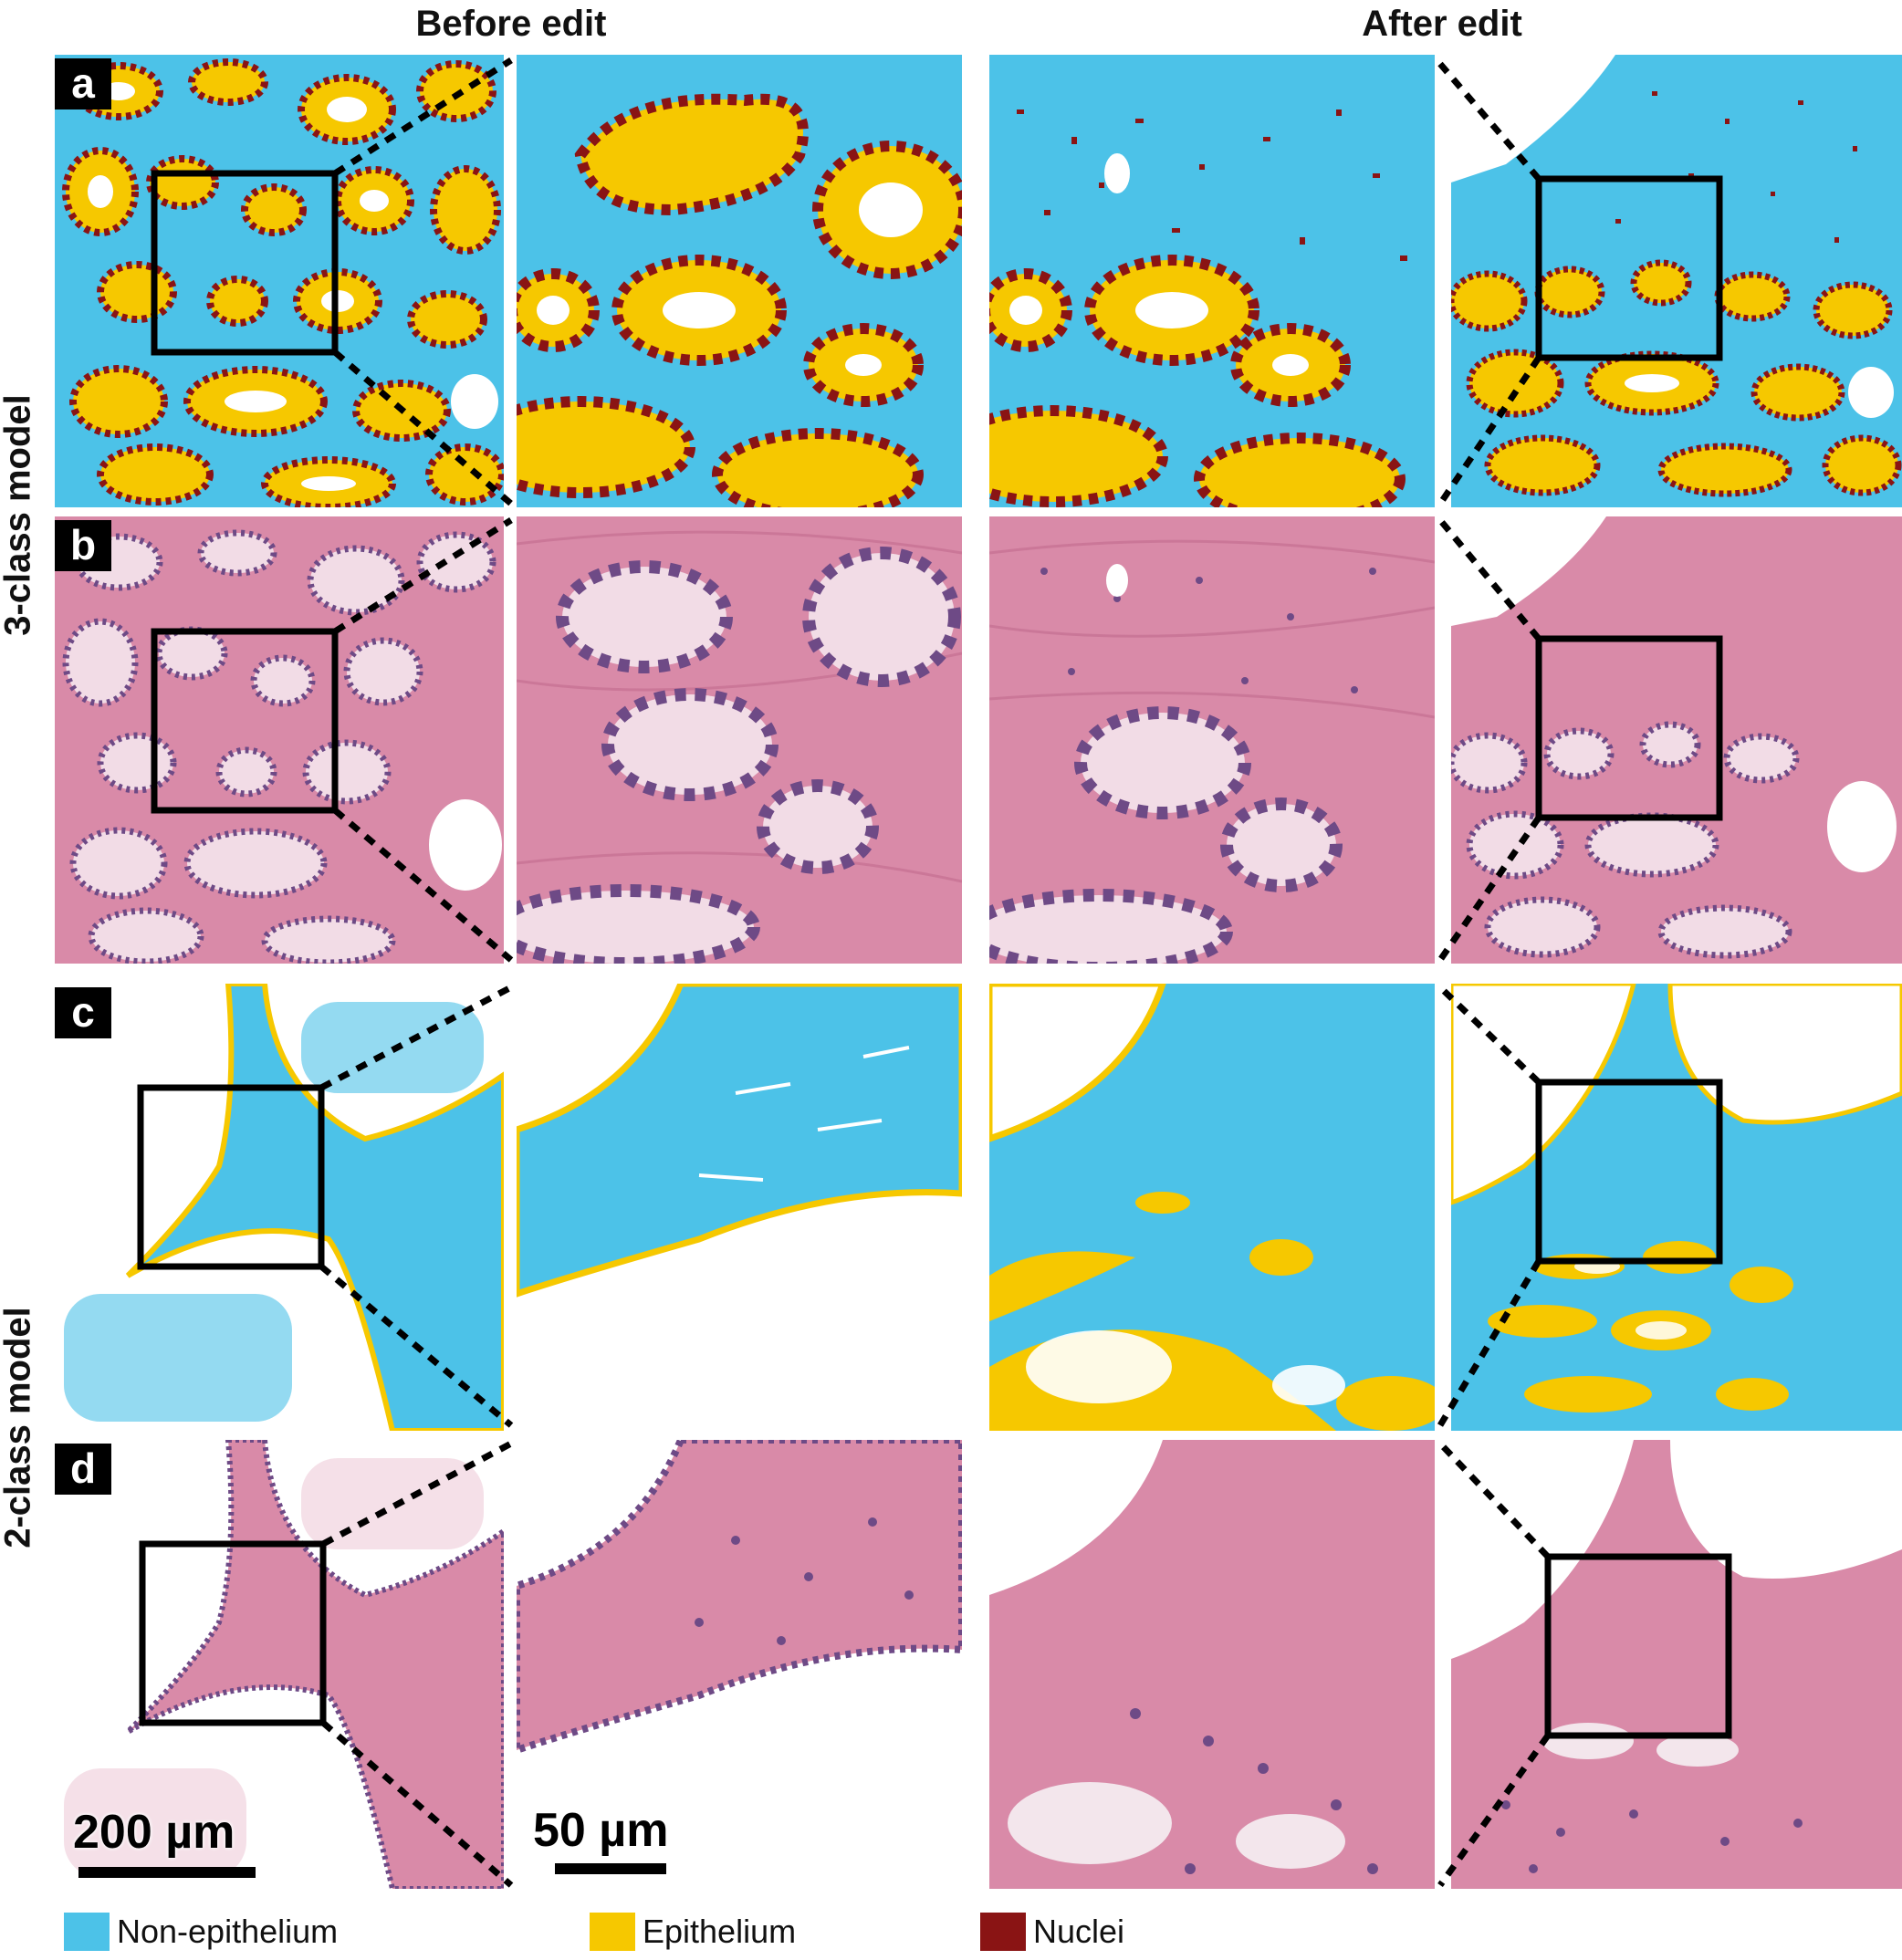  What do you see at coordinates (83, 546) in the screenshot?
I see `panel-label-b: b` at bounding box center [83, 546].